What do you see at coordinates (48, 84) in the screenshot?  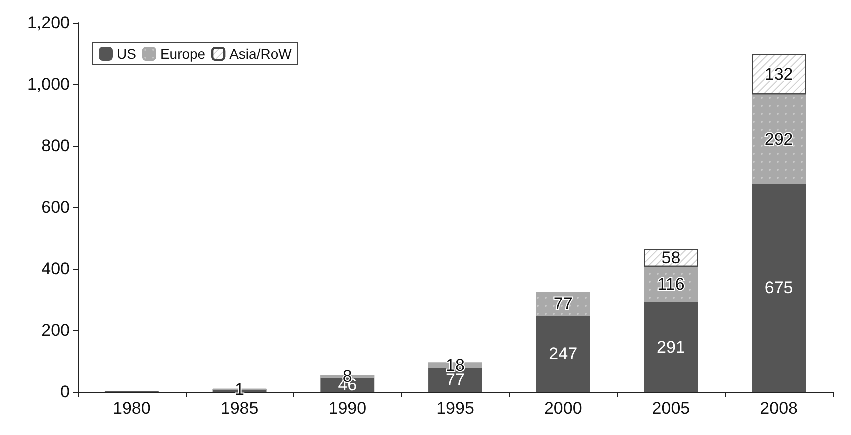 I see `y-tick-label: 1,000` at bounding box center [48, 84].